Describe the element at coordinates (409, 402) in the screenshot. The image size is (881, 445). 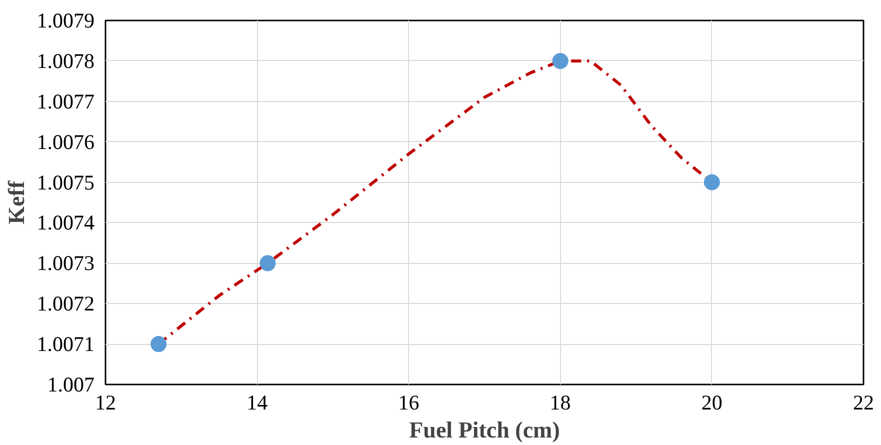
I see `x-tick-label: 16` at that location.